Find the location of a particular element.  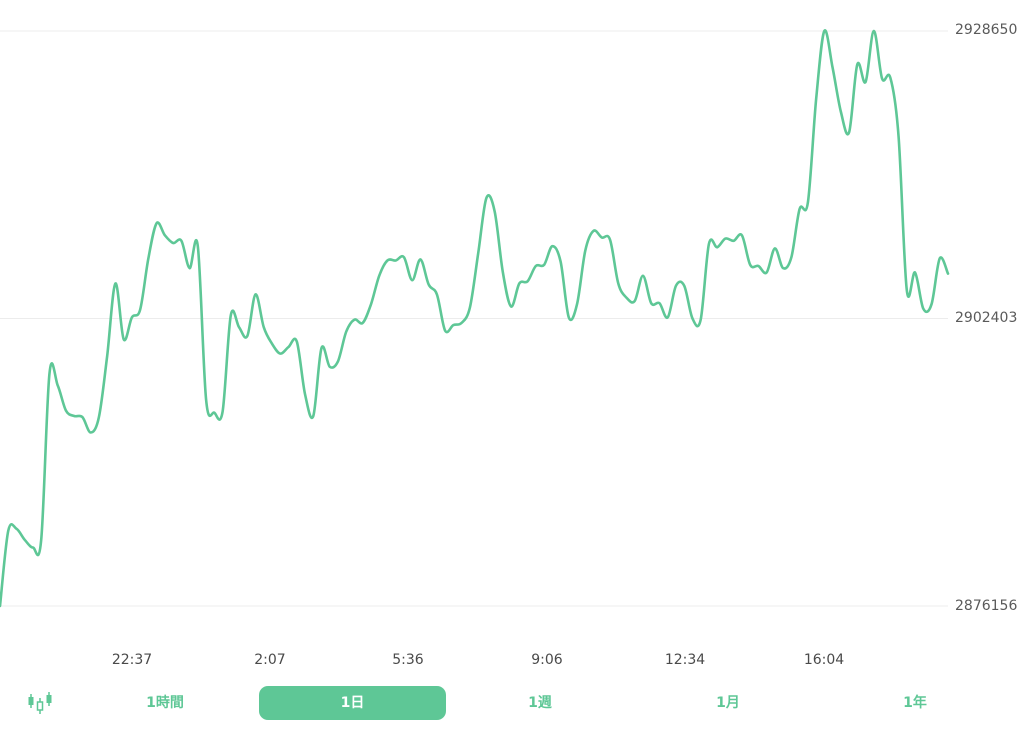

tab-1-week: 1週 is located at coordinates (540, 703).